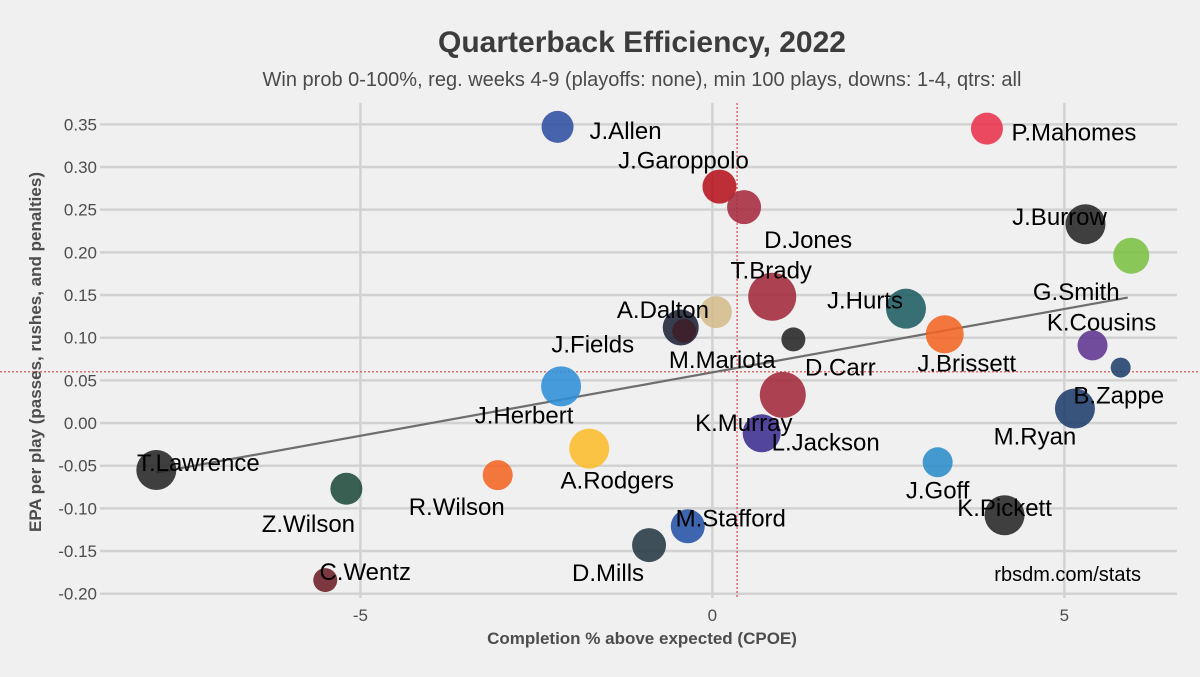  What do you see at coordinates (77, 551) in the screenshot?
I see `y-tick-label: -0.15` at bounding box center [77, 551].